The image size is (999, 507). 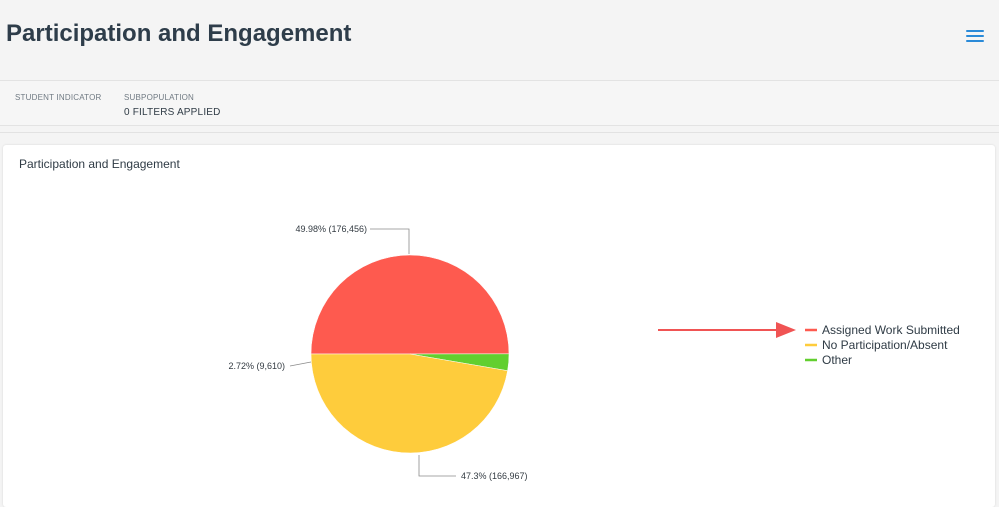 What do you see at coordinates (179, 33) in the screenshot?
I see `page-title: Participation and Engagement` at bounding box center [179, 33].